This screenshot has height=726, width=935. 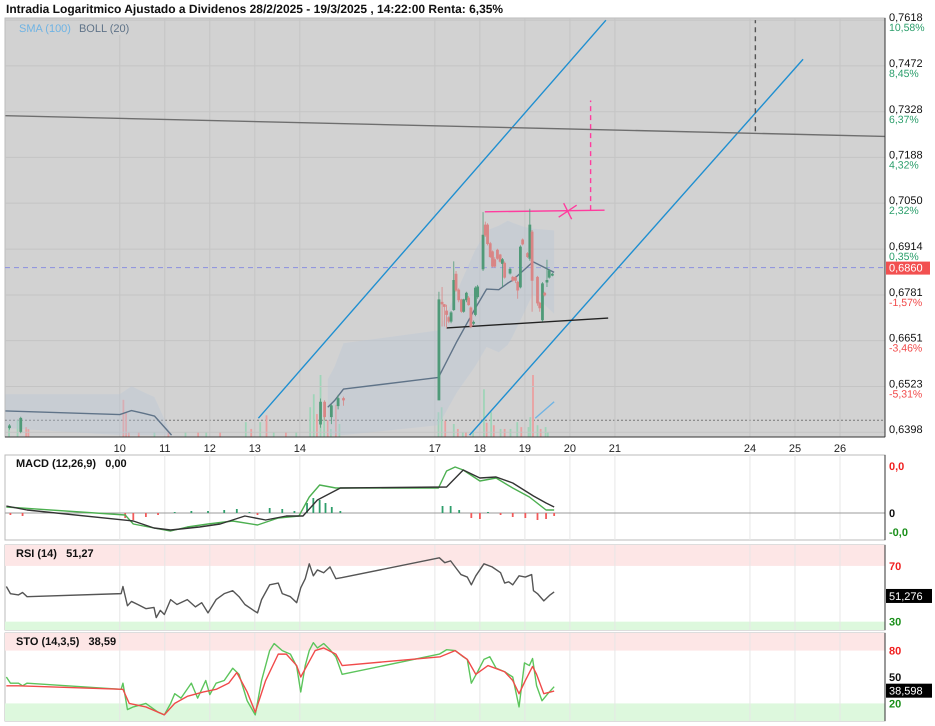 What do you see at coordinates (795, 449) in the screenshot?
I see `x-tick-label: 25` at bounding box center [795, 449].